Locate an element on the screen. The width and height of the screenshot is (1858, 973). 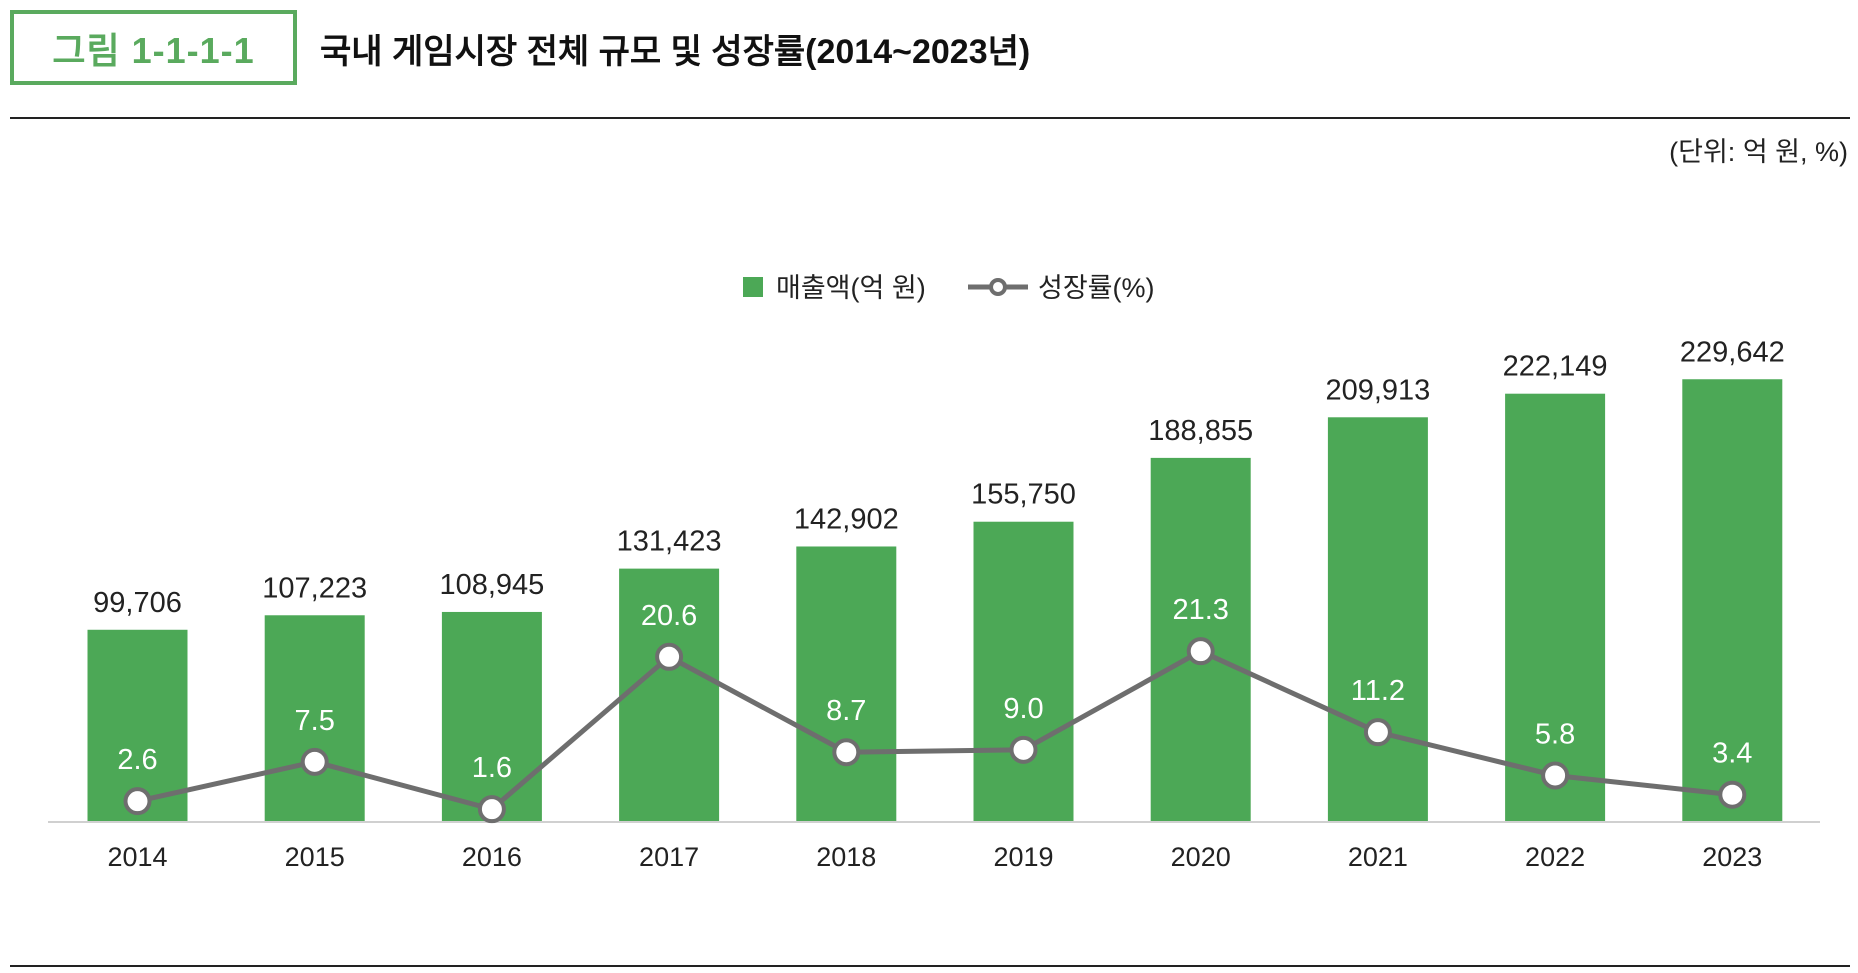
growth-rate-label: 8.7 is located at coordinates (846, 711).